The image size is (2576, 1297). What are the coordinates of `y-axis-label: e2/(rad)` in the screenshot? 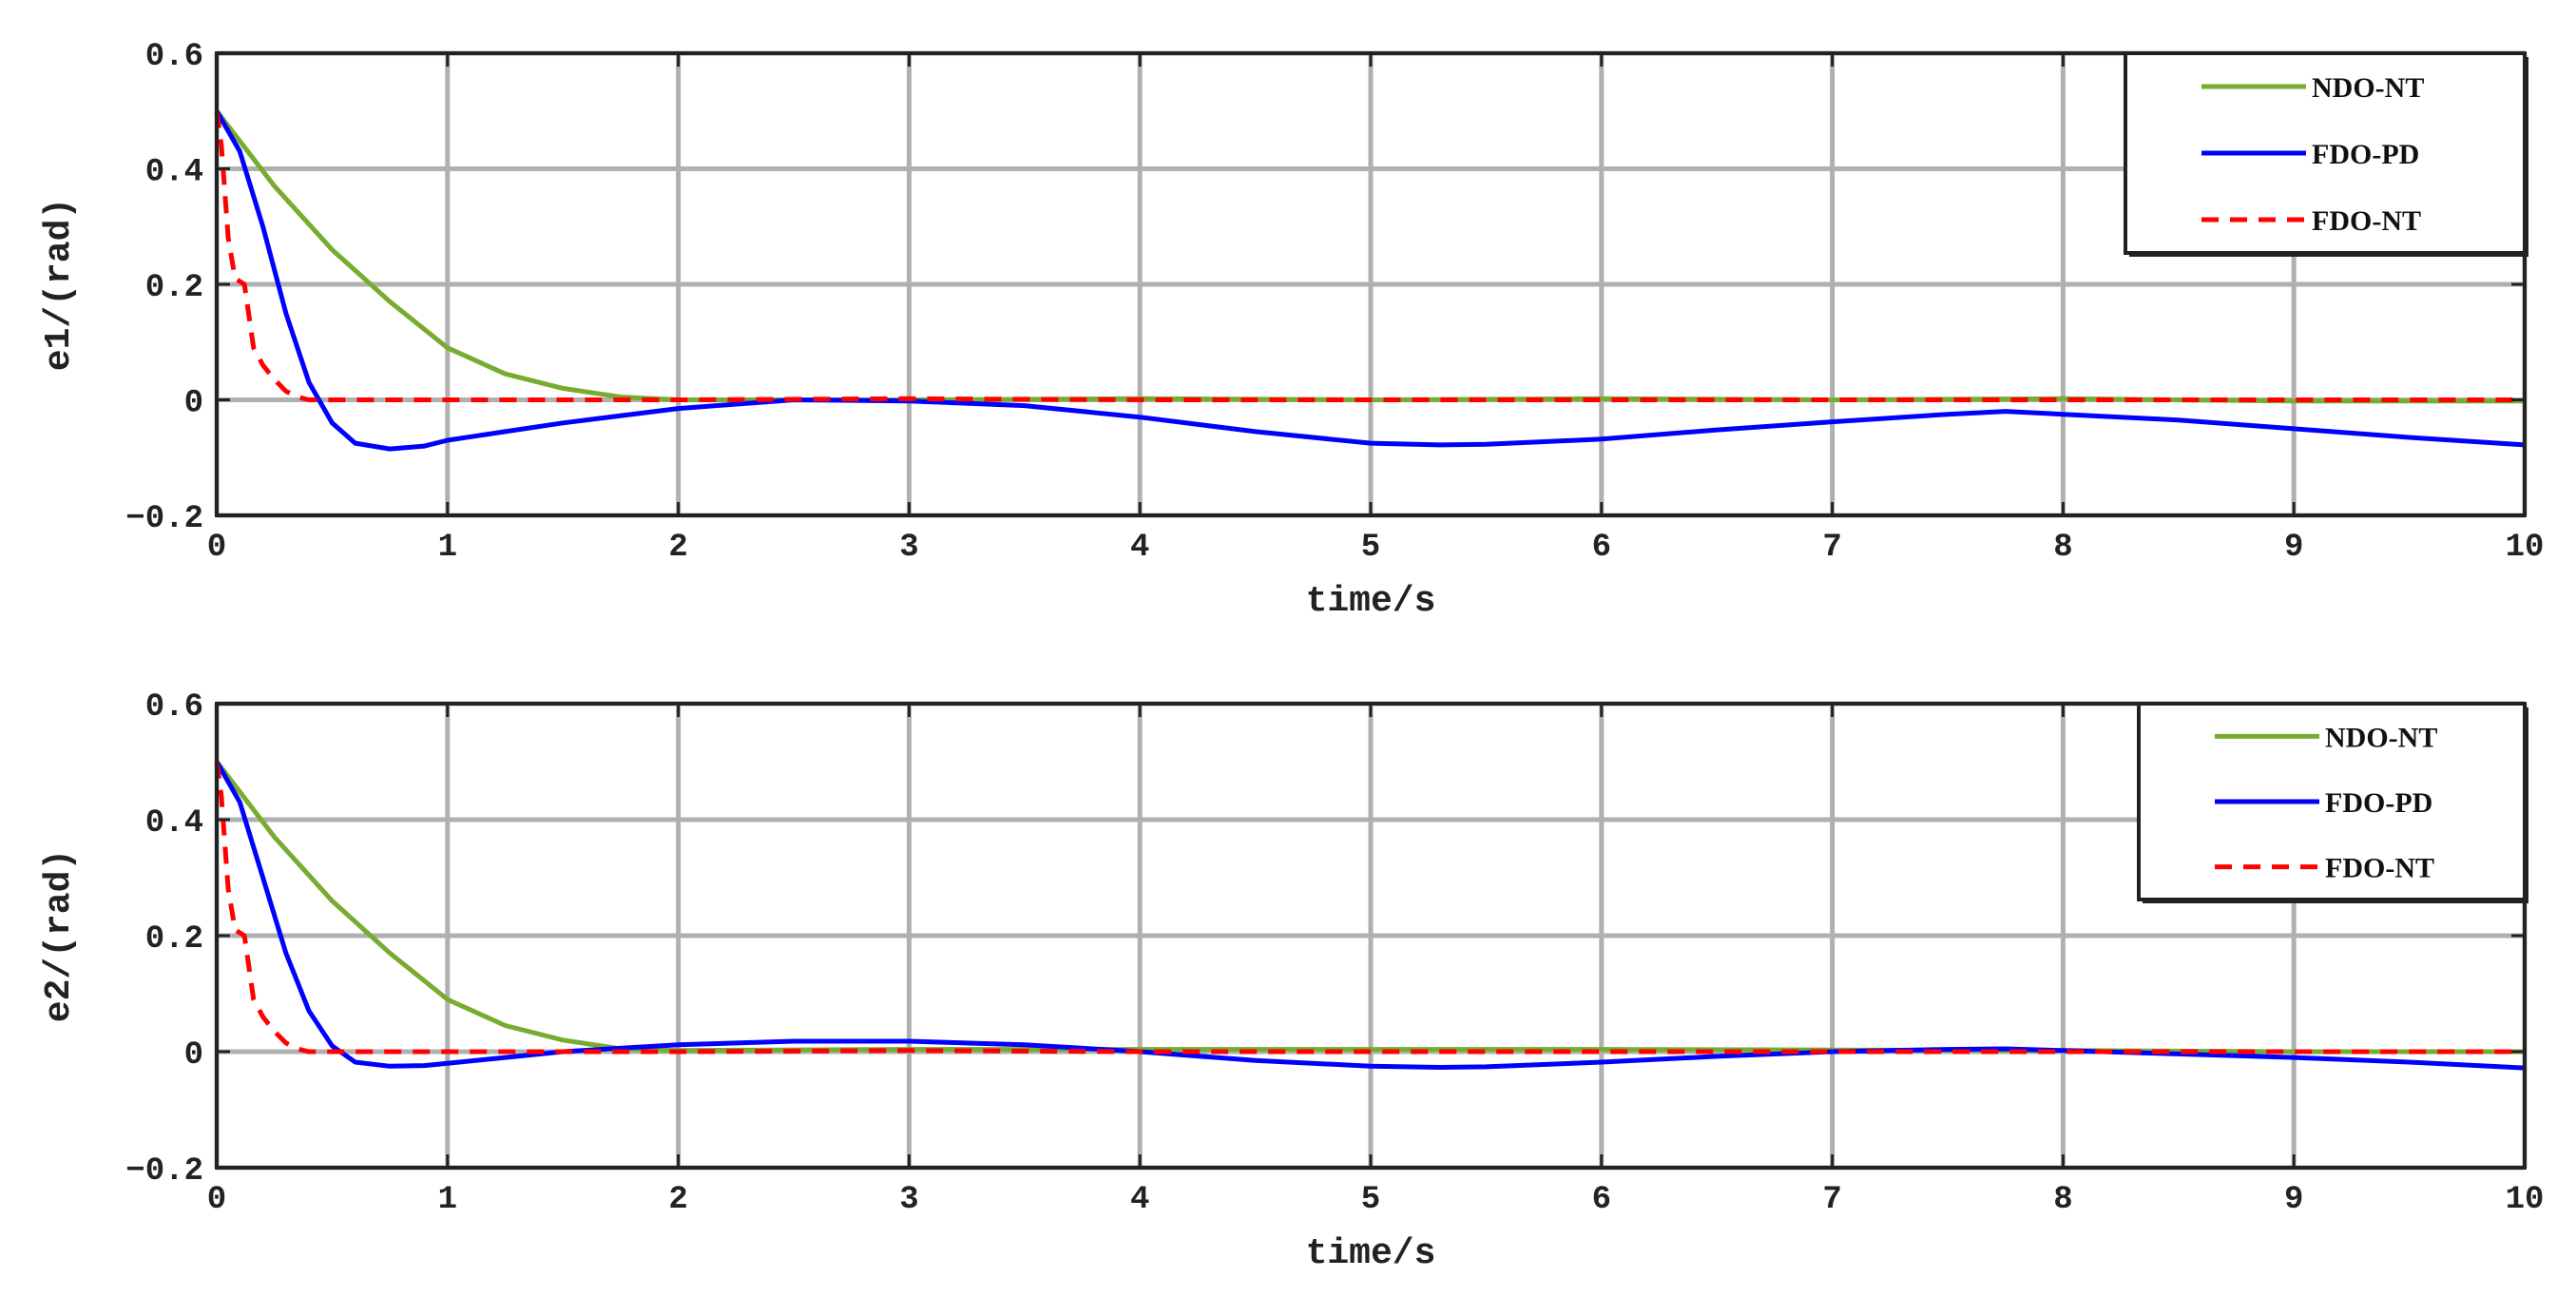 It's located at (60, 935).